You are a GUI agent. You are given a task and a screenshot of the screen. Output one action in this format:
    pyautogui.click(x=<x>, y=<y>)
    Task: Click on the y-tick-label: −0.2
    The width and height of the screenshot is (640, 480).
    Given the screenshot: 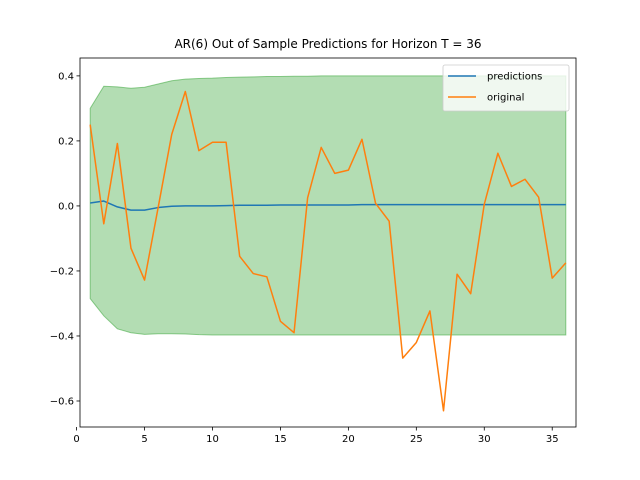 What is the action you would take?
    pyautogui.click(x=62, y=271)
    